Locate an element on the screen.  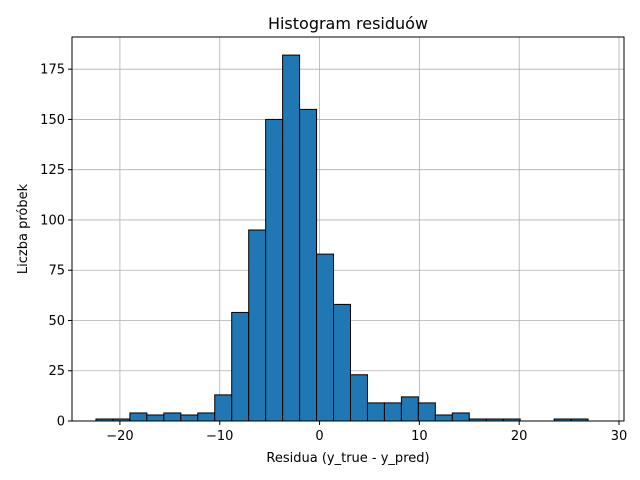
x-tick-label: 0 is located at coordinates (319, 436).